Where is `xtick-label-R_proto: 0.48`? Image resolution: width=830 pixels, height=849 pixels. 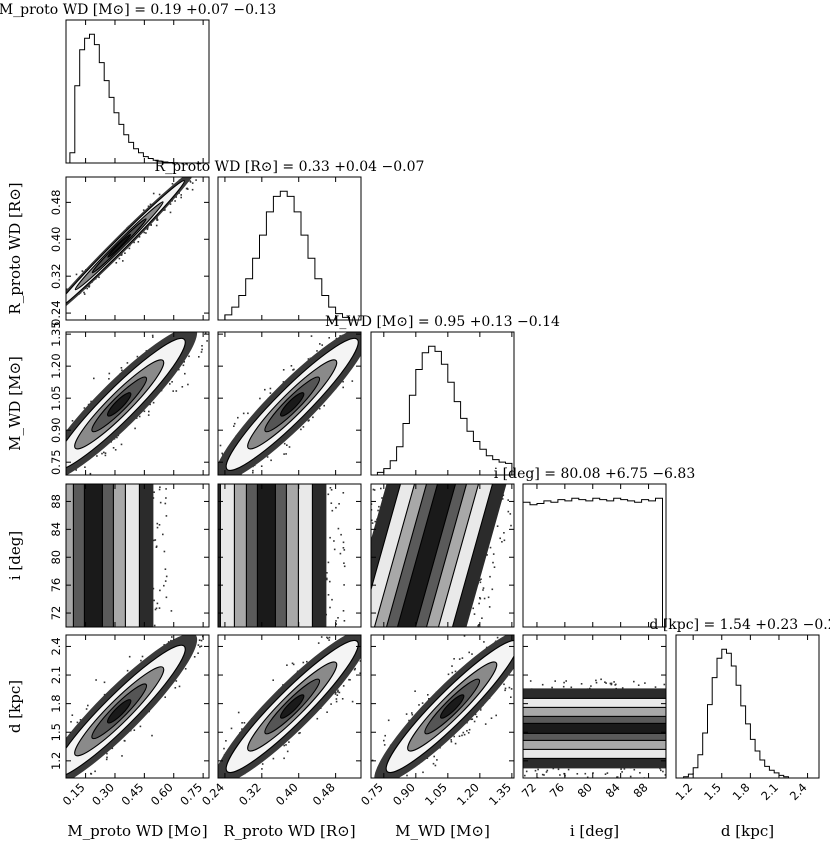
xtick-label-R_proto: 0.48 is located at coordinates (324, 794).